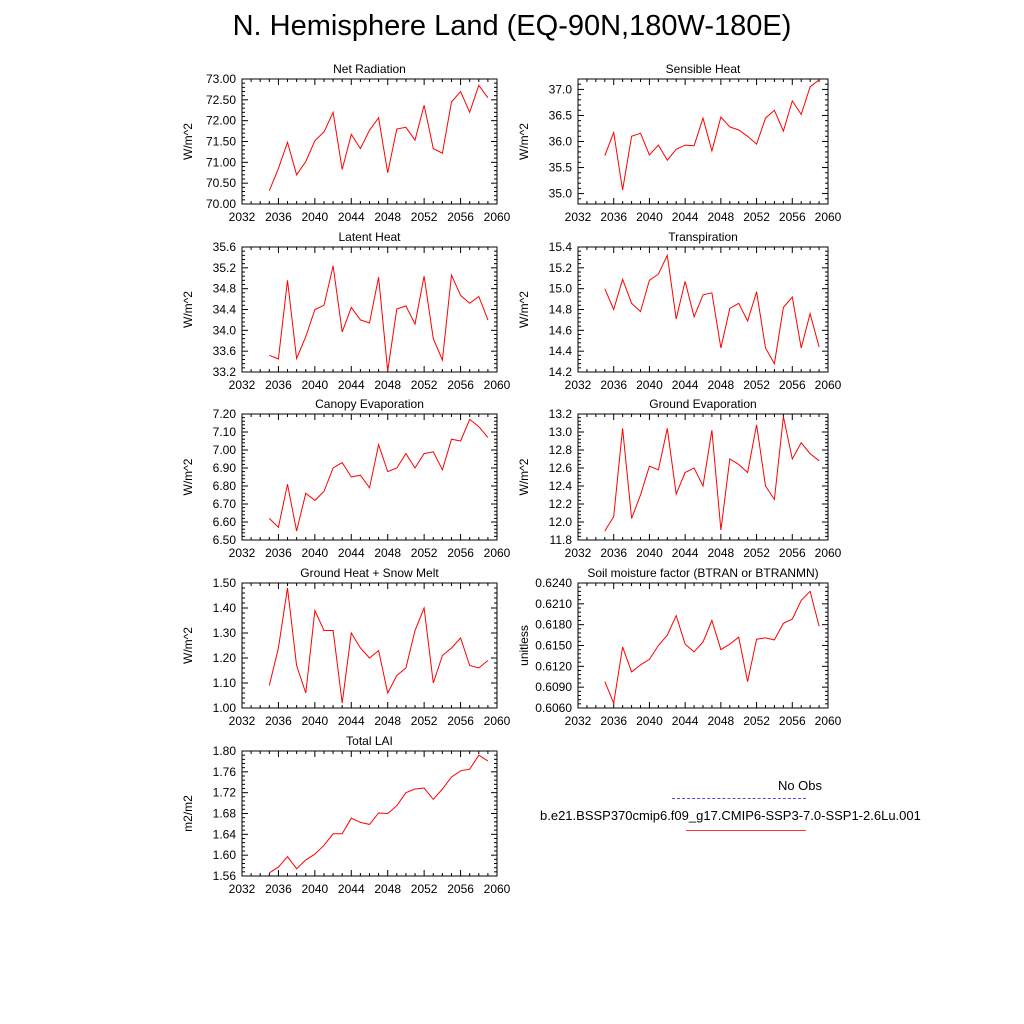  I want to click on y-tick-label: 1.40, so click(225, 608).